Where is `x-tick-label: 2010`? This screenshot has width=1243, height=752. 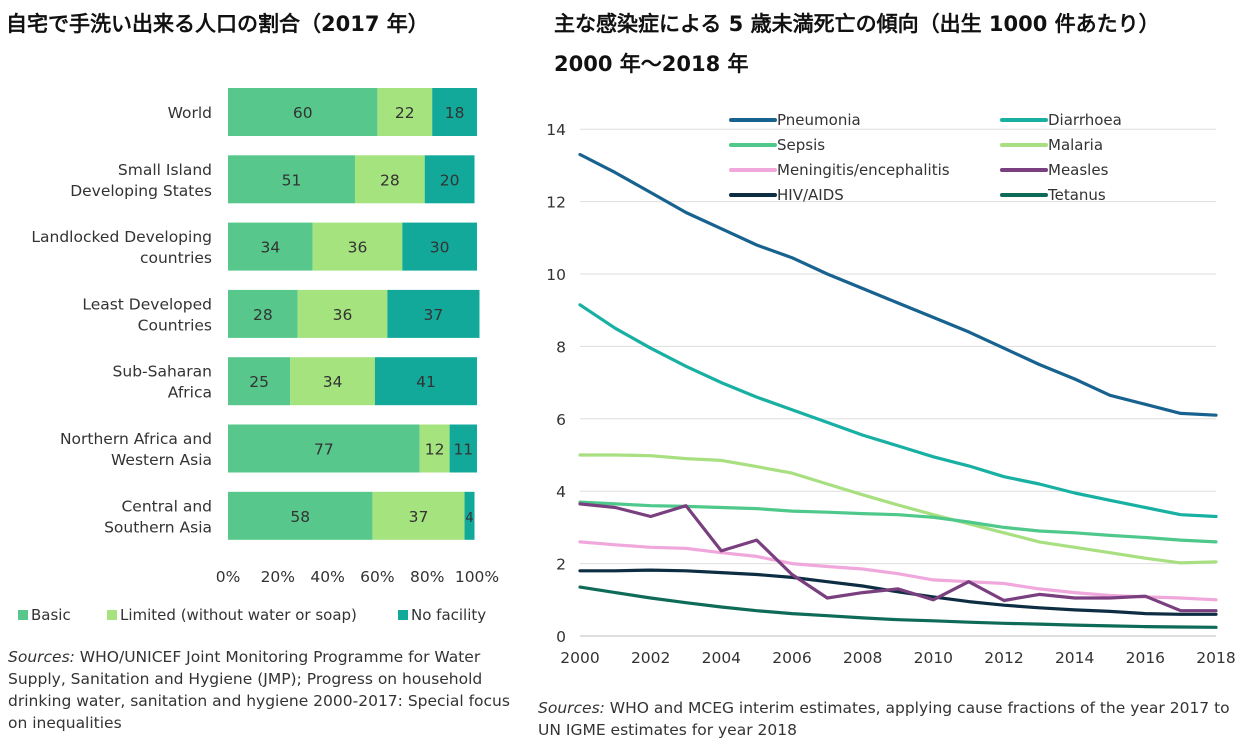
x-tick-label: 2010 is located at coordinates (933, 658).